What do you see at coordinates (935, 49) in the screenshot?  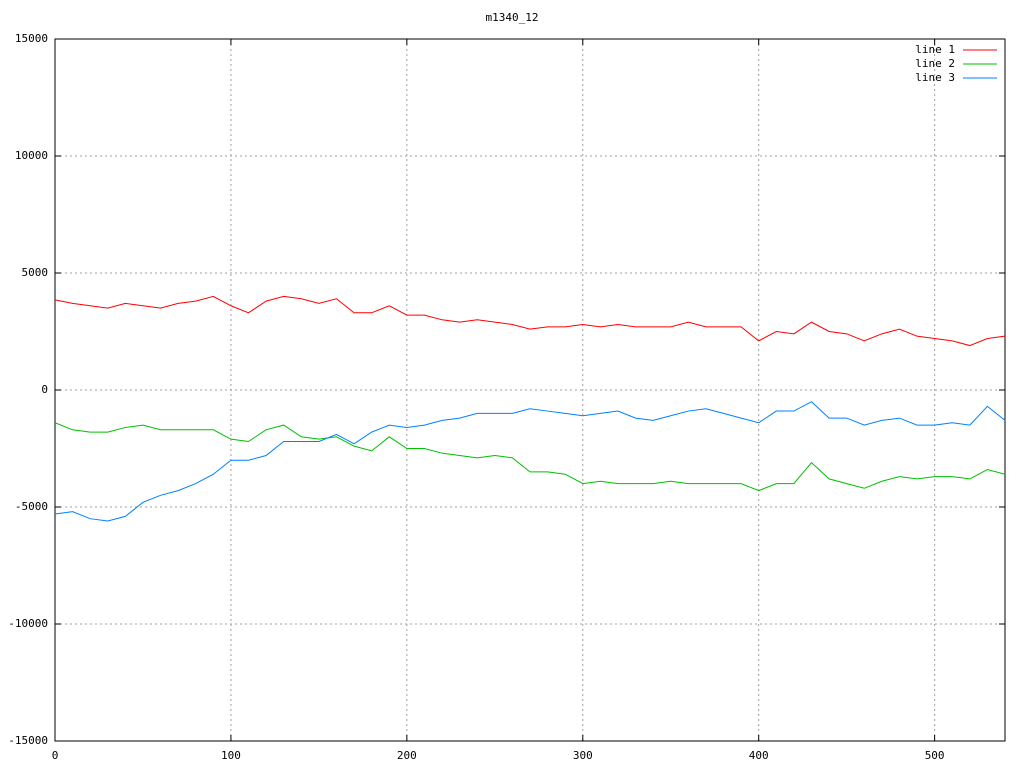 I see `legend-label: line 1` at bounding box center [935, 49].